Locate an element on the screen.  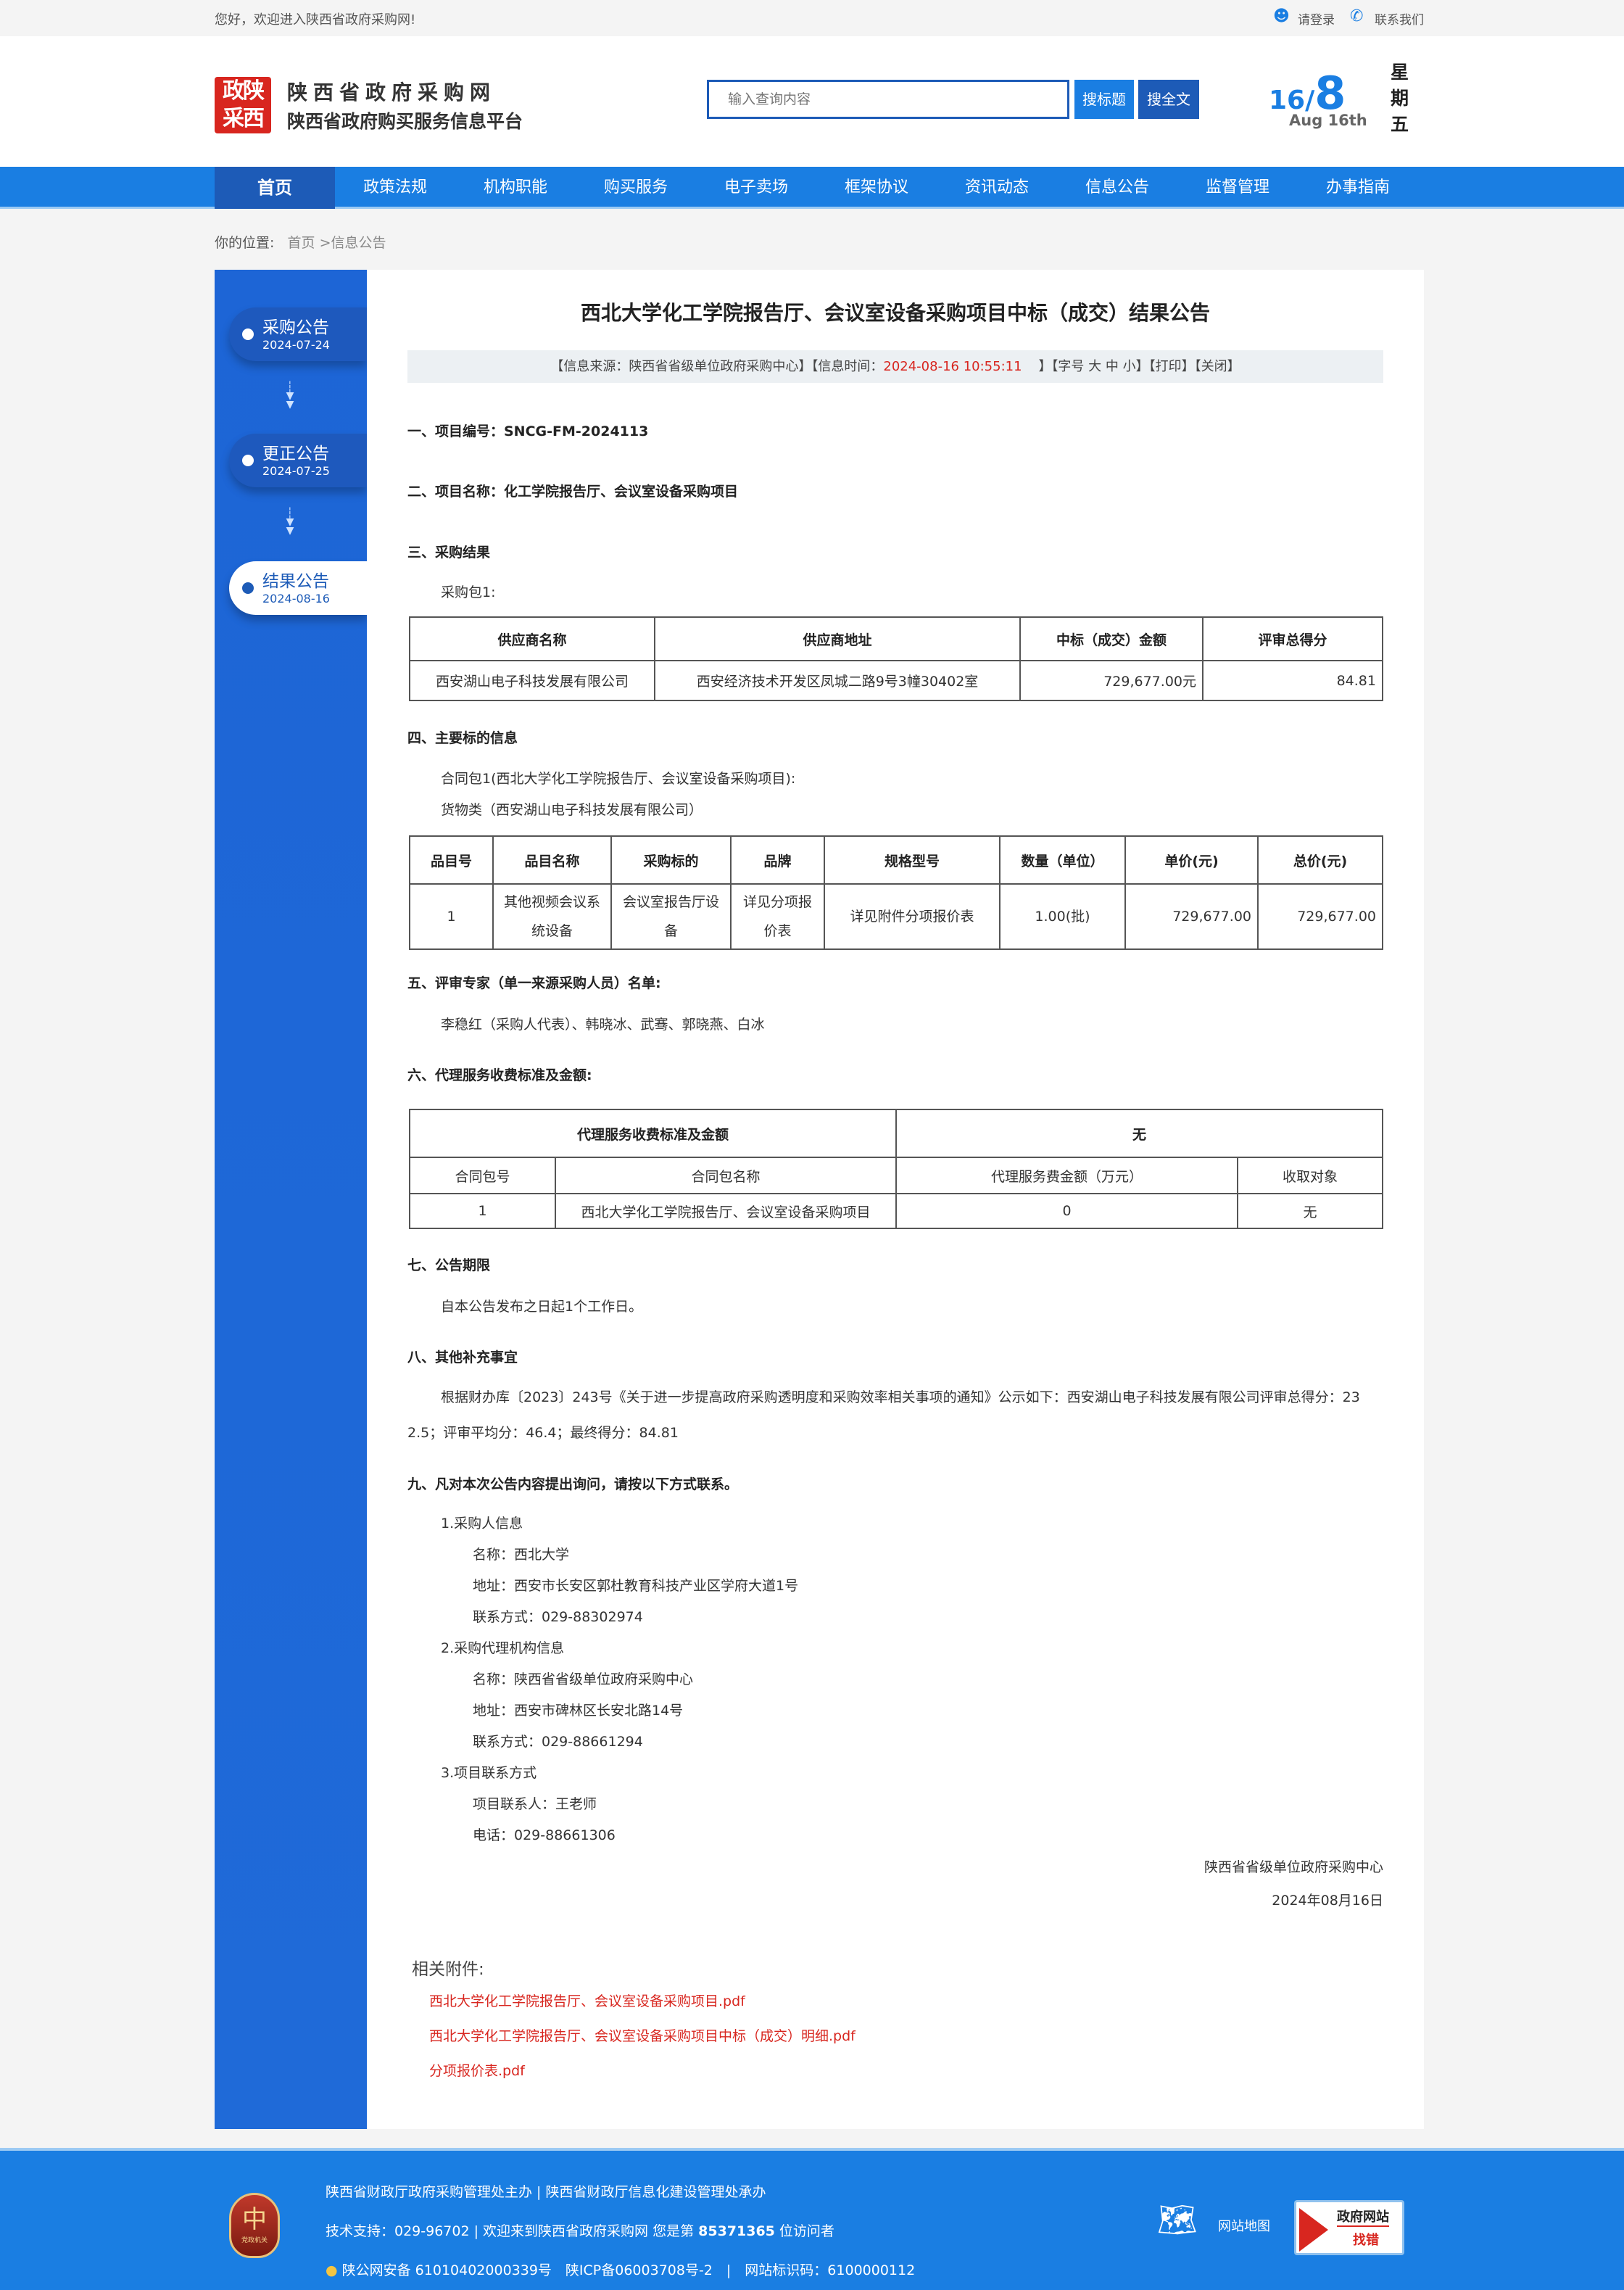
contact-line: 名称：西北大学 is located at coordinates (521, 1555).